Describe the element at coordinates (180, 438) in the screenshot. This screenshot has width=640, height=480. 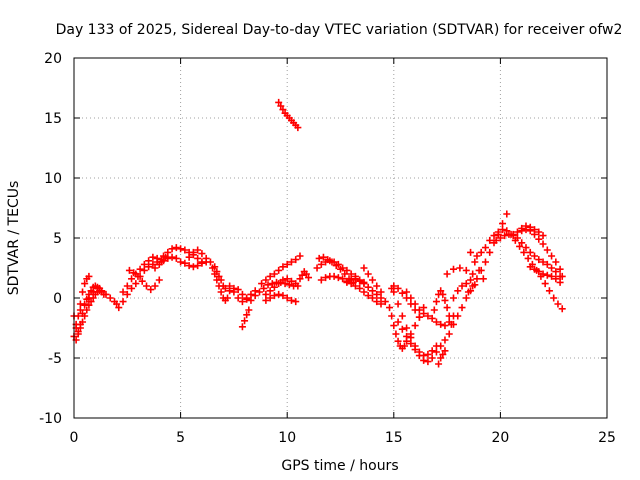
I see `x-tick-label: 5` at that location.